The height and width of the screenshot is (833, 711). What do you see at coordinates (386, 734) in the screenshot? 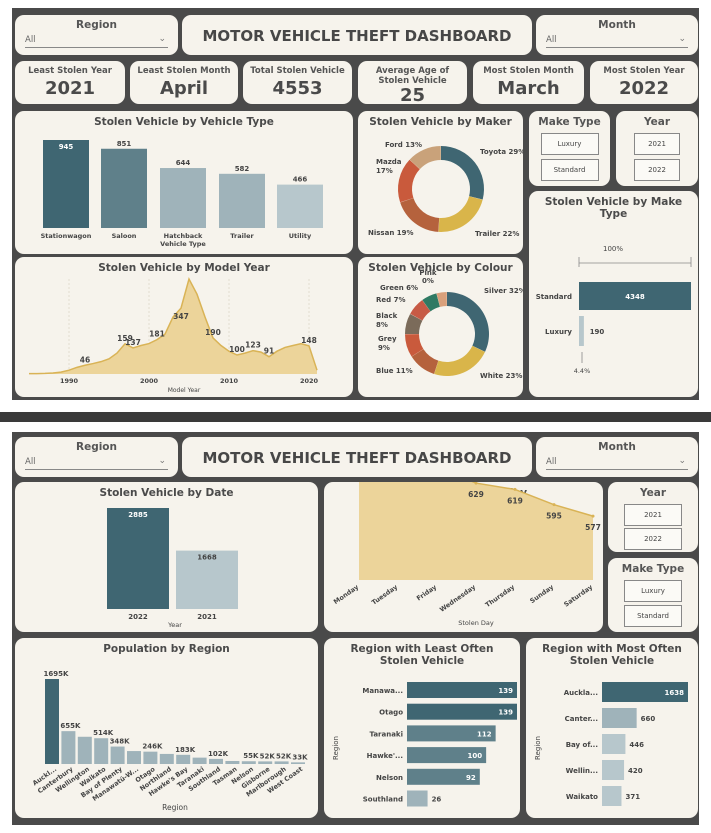
I see `category-label: Taranaki` at bounding box center [386, 734].